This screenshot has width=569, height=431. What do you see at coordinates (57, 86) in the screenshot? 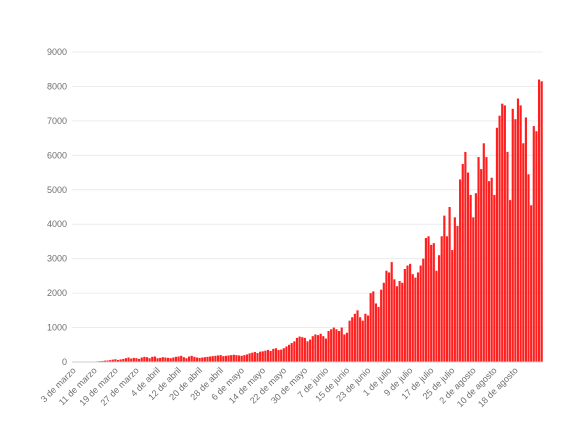
I see `y-tick-label: 8000` at bounding box center [57, 86].